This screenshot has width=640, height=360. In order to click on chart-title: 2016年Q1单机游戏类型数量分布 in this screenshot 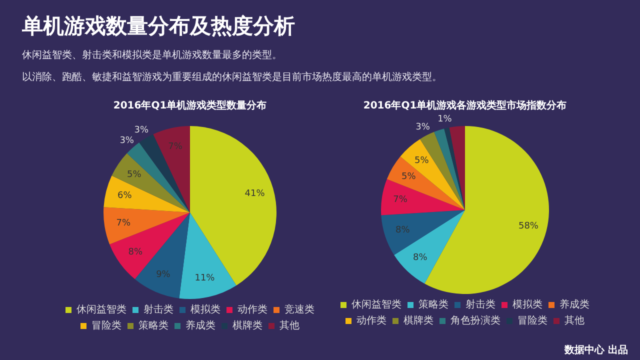, I will do `click(190, 106)`.